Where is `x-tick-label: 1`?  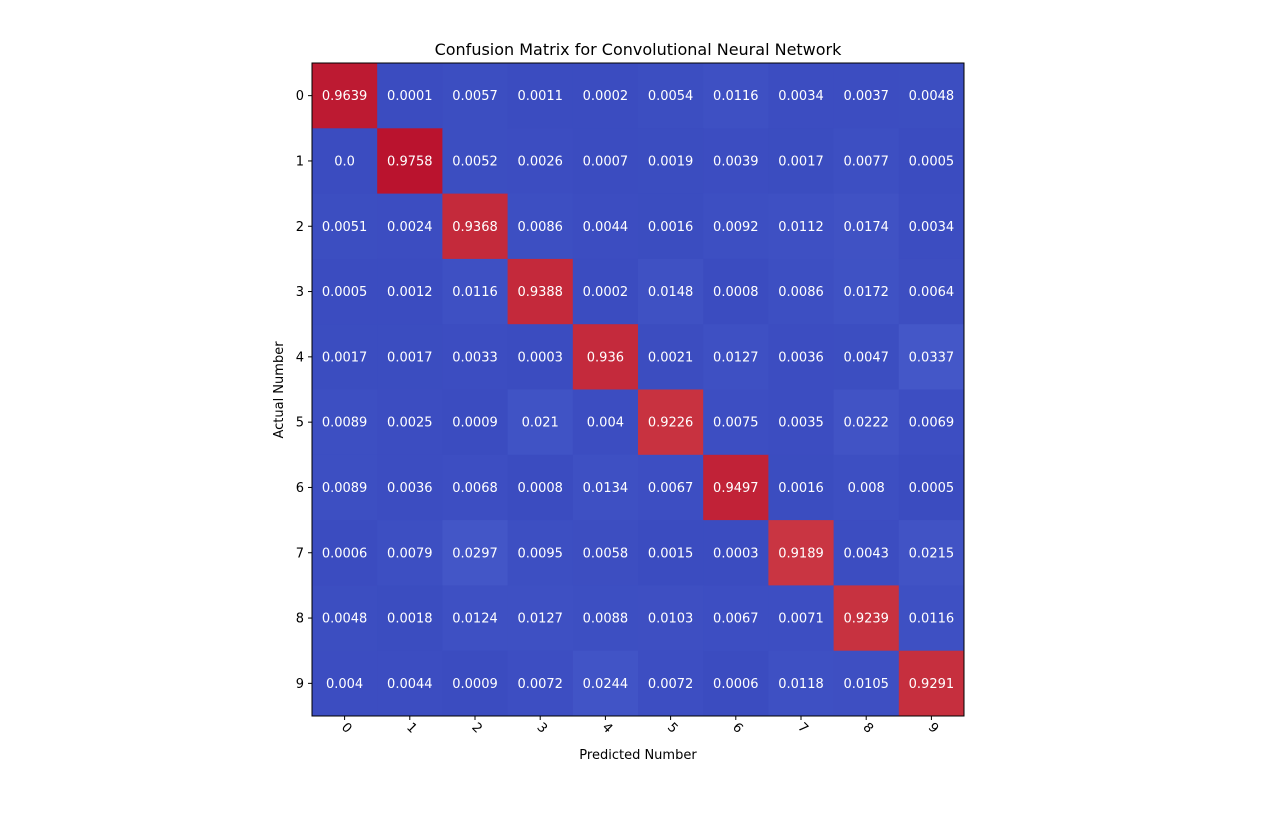 x-tick-label: 1 is located at coordinates (411, 728).